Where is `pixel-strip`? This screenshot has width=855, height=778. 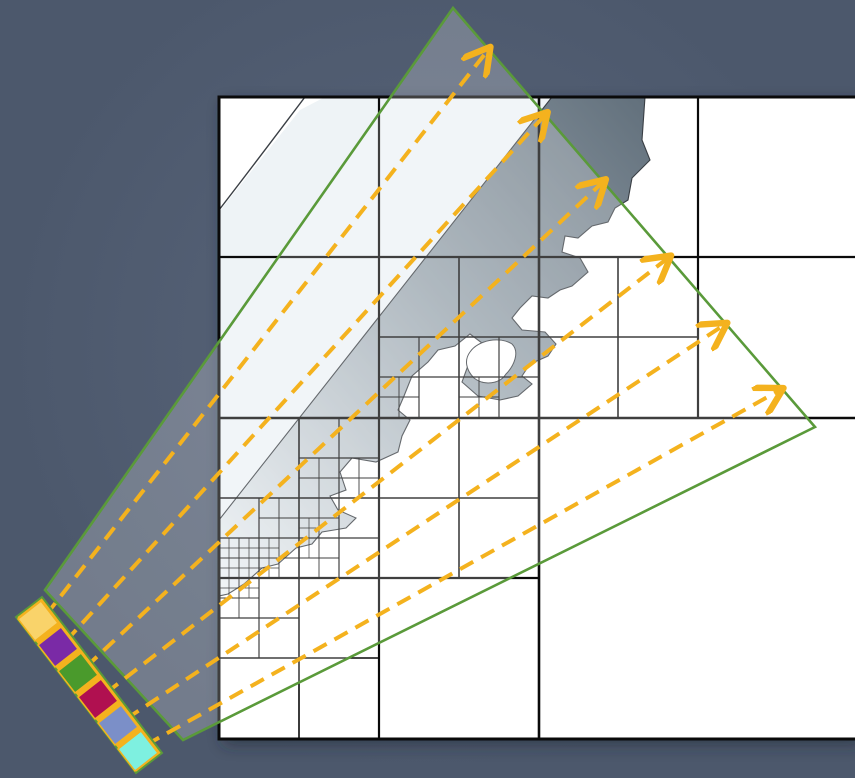 pixel-strip is located at coordinates (89, 685).